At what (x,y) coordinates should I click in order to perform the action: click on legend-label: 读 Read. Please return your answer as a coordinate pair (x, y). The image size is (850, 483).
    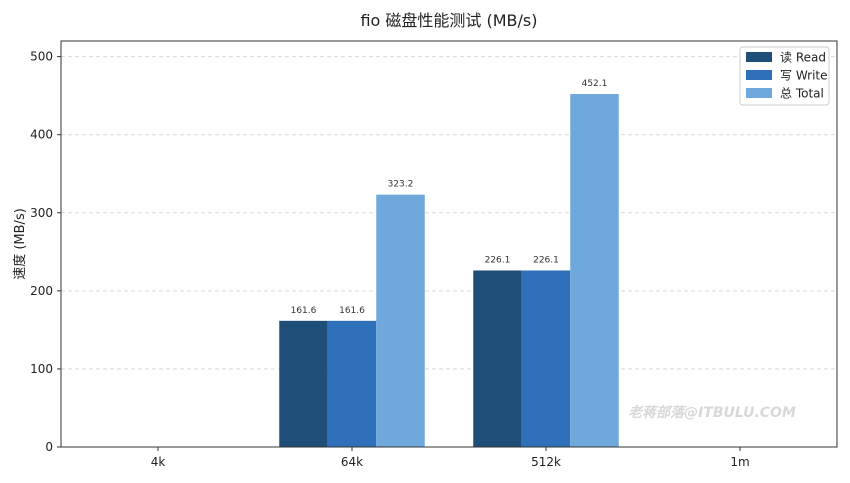
    Looking at the image, I should click on (803, 58).